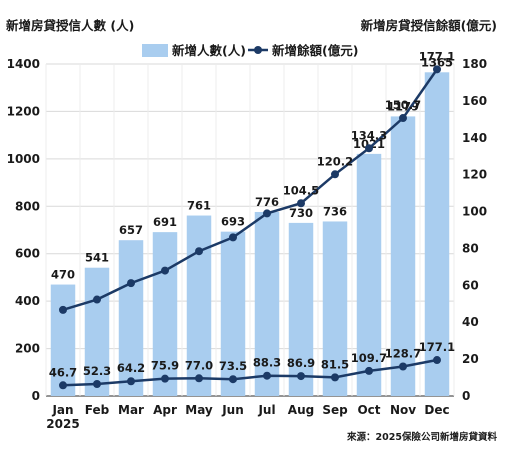 Image resolution: width=505 pixels, height=450 pixels. What do you see at coordinates (466, 396) in the screenshot?
I see `right-tick-label: 0` at bounding box center [466, 396].